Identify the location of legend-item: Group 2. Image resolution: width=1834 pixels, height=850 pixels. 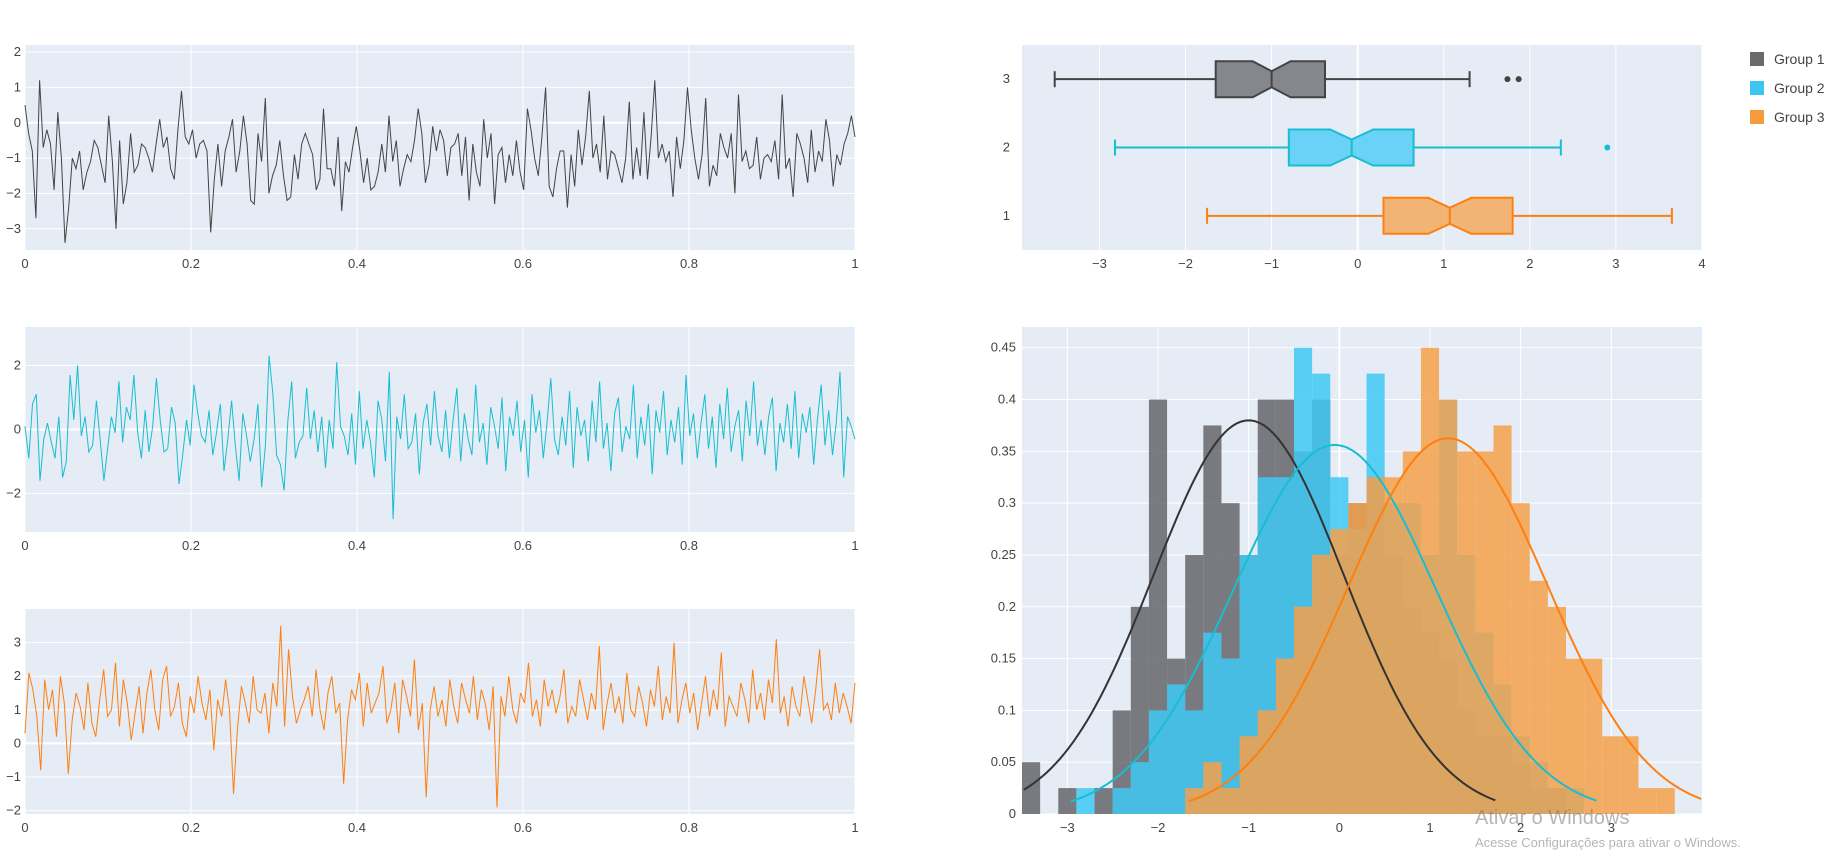
(1787, 88).